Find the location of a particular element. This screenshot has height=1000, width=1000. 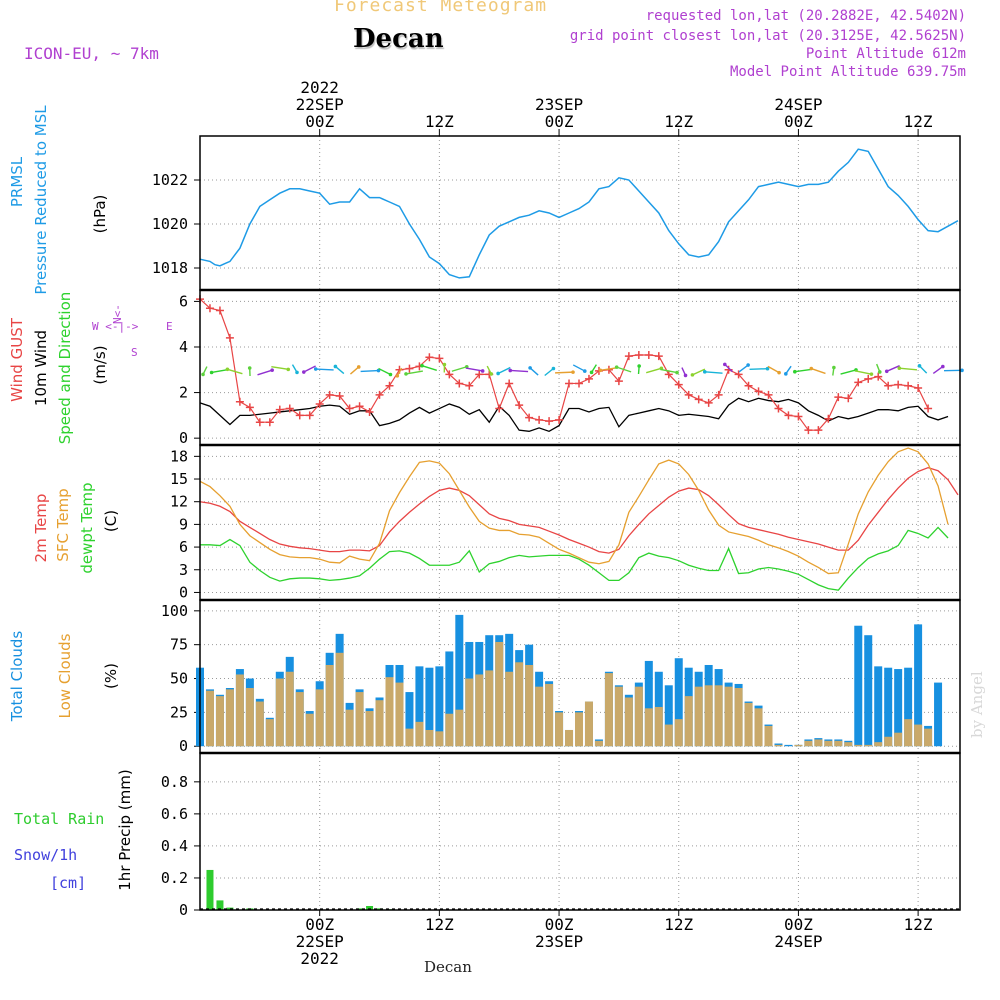

temperature-ytick-label: 9 is located at coordinates (183, 524).